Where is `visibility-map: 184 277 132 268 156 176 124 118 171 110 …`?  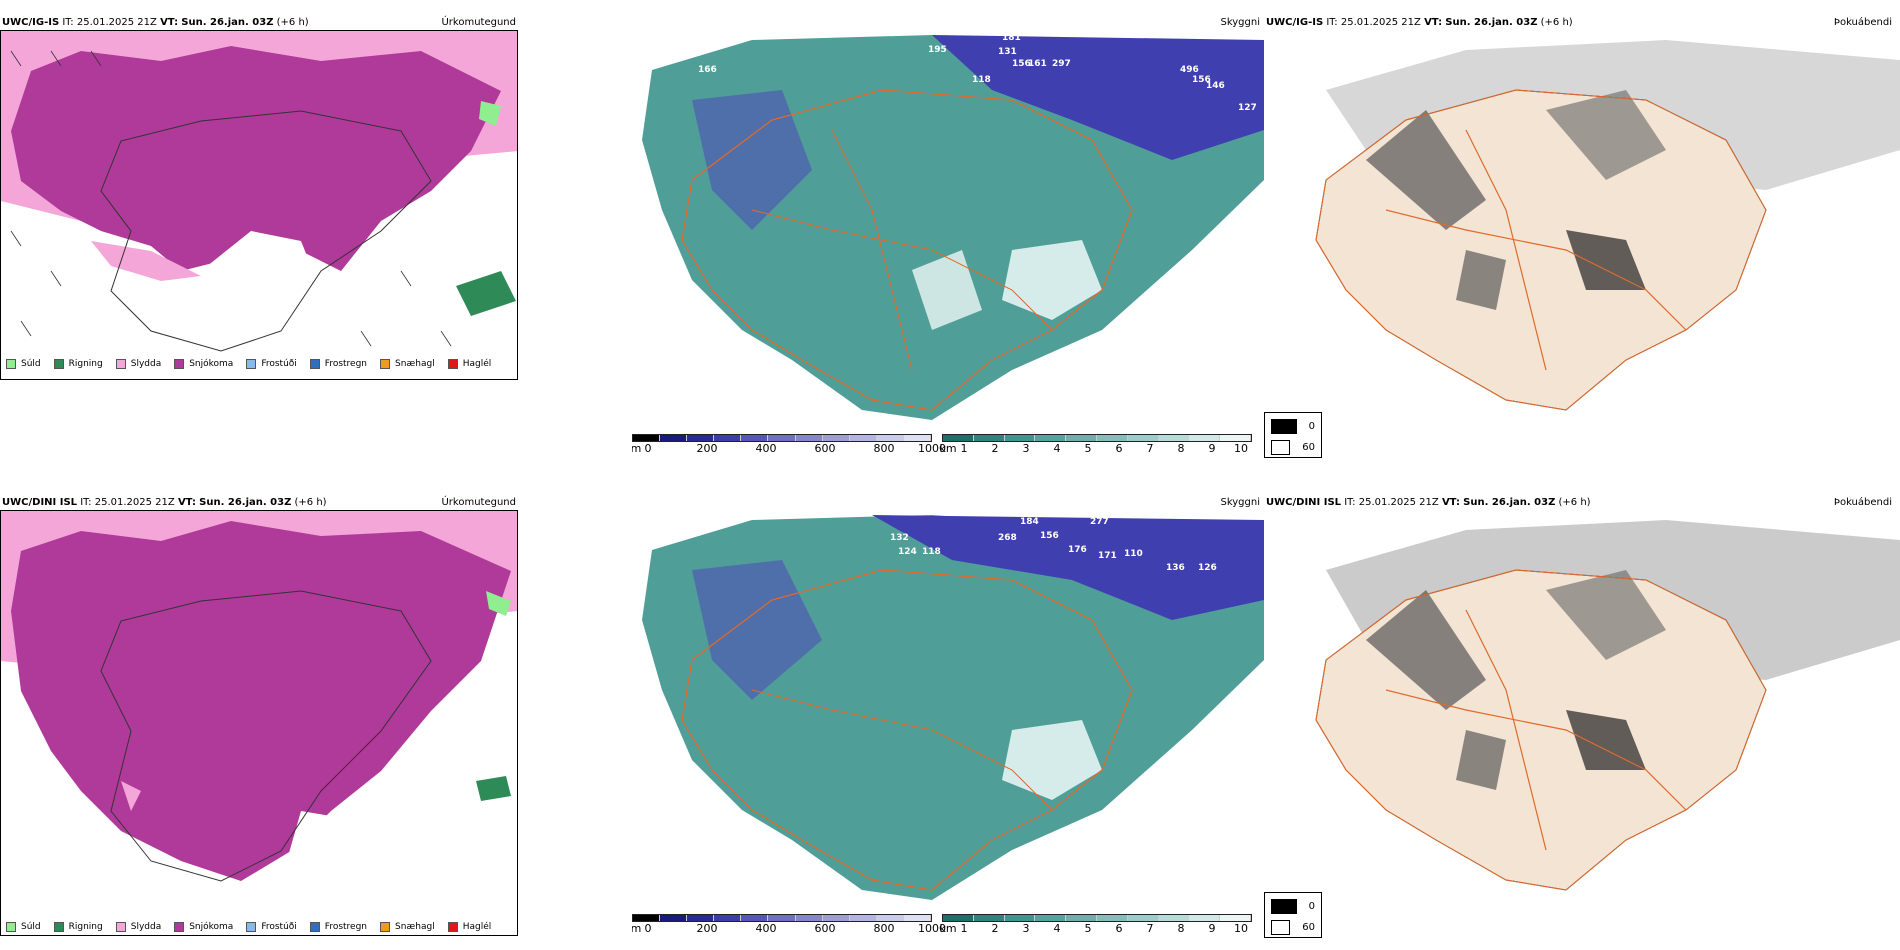 visibility-map: 184 277 132 268 156 176 124 118 171 110 … is located at coordinates (948, 710).